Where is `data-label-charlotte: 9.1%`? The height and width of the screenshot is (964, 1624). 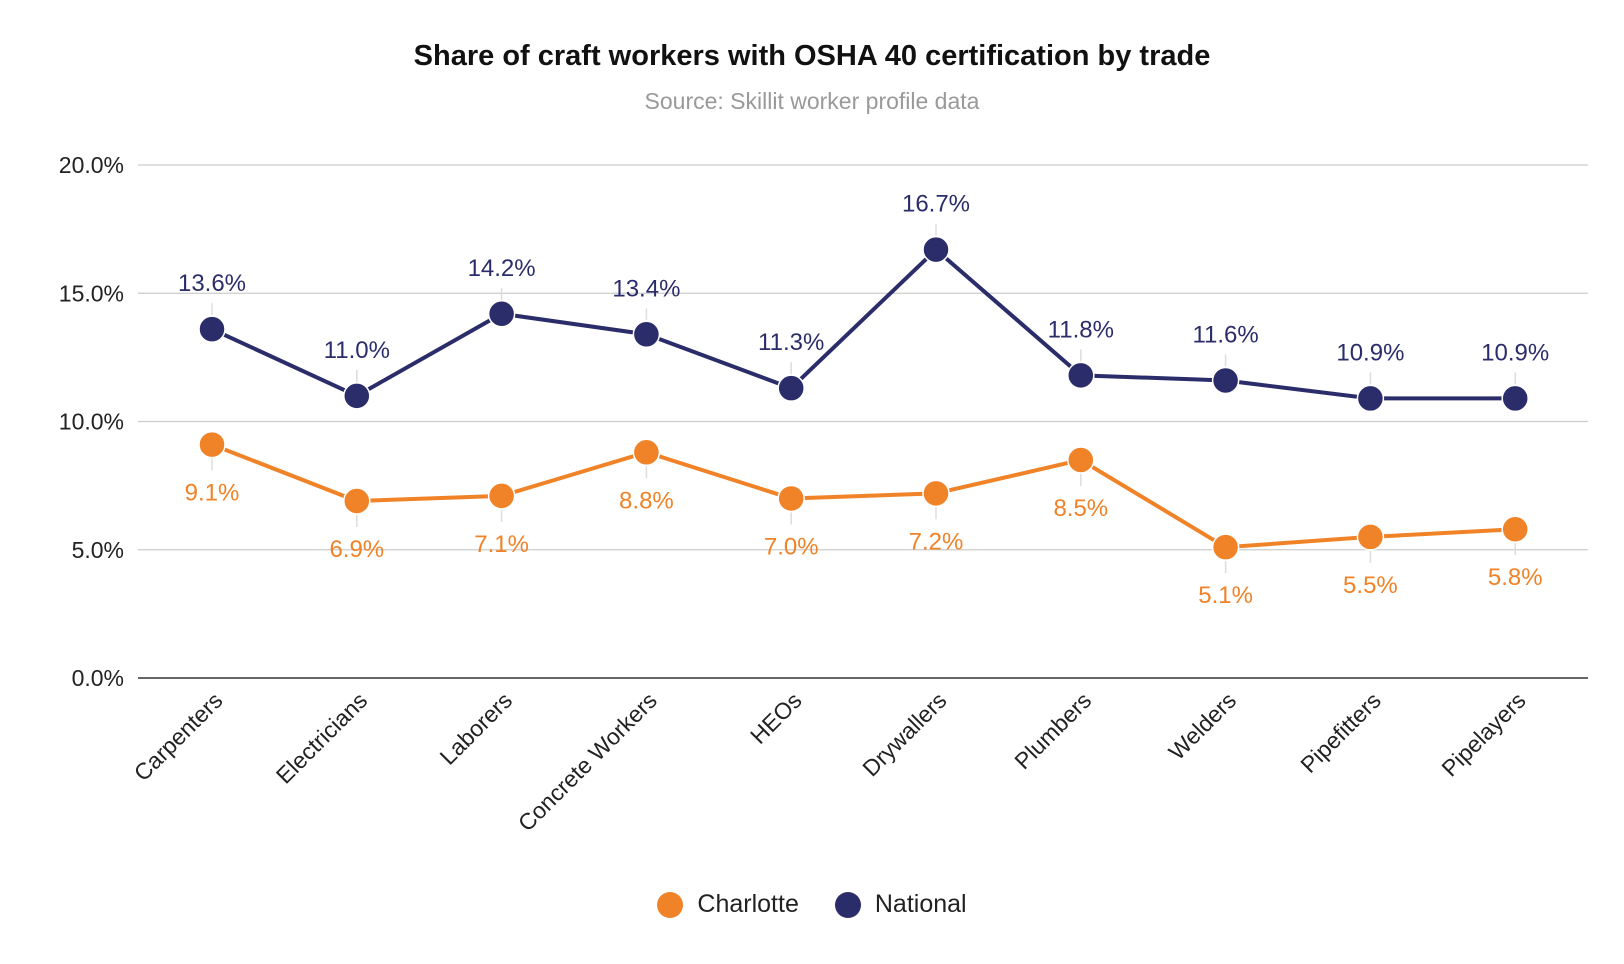
data-label-charlotte: 9.1% is located at coordinates (212, 493).